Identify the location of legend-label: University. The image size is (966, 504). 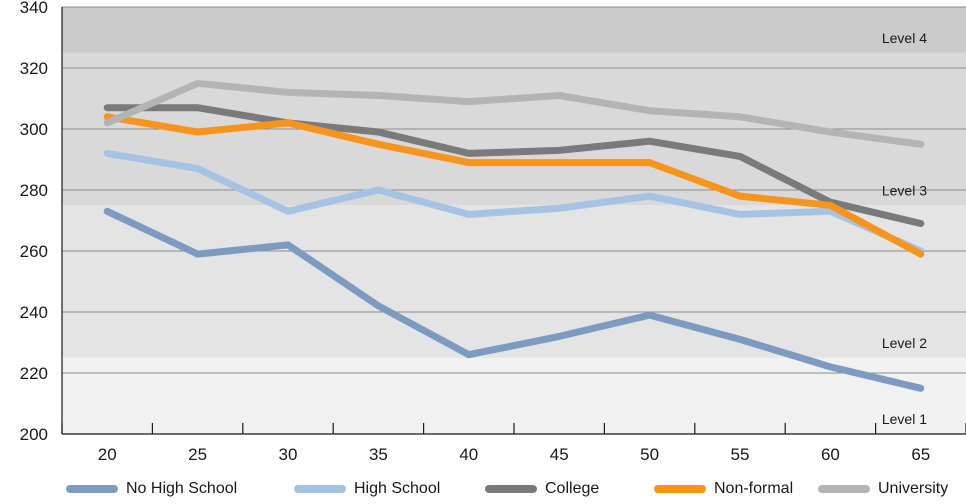
(913, 488).